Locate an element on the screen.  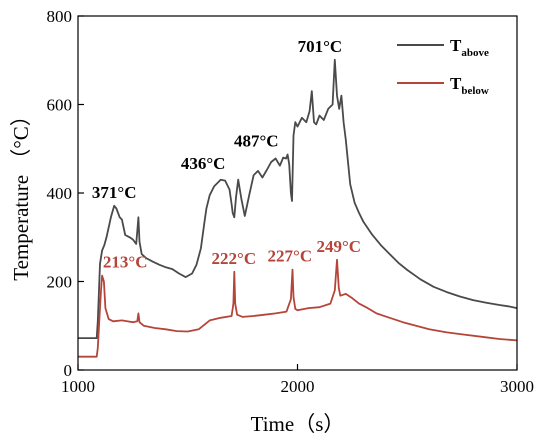
x-axis-title: Time（s） is located at coordinates (298, 424).